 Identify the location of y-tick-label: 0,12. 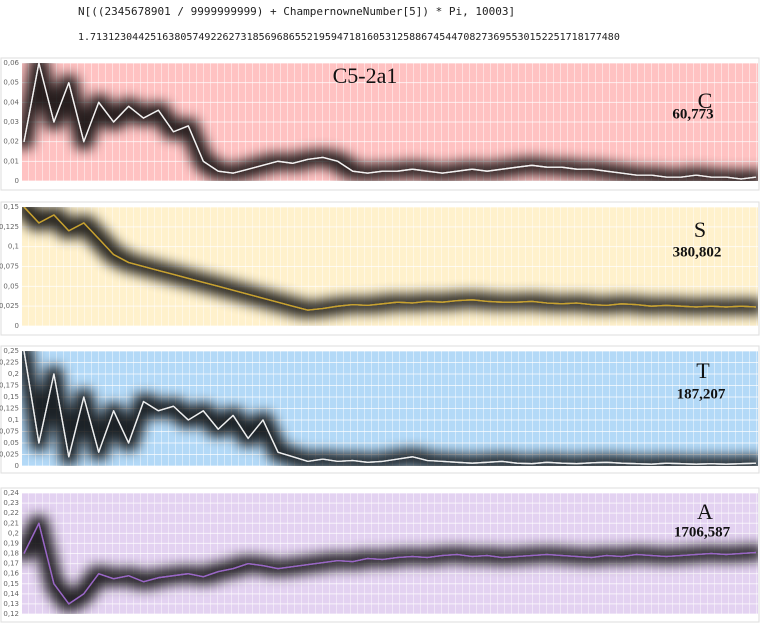
(11, 614).